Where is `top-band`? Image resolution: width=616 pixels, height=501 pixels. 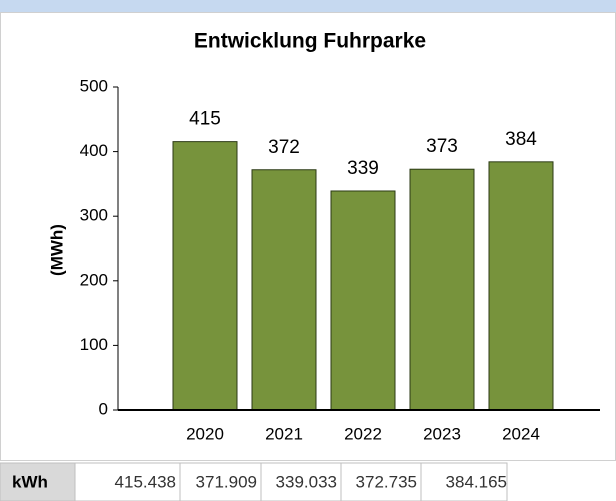
top-band is located at coordinates (308, 6).